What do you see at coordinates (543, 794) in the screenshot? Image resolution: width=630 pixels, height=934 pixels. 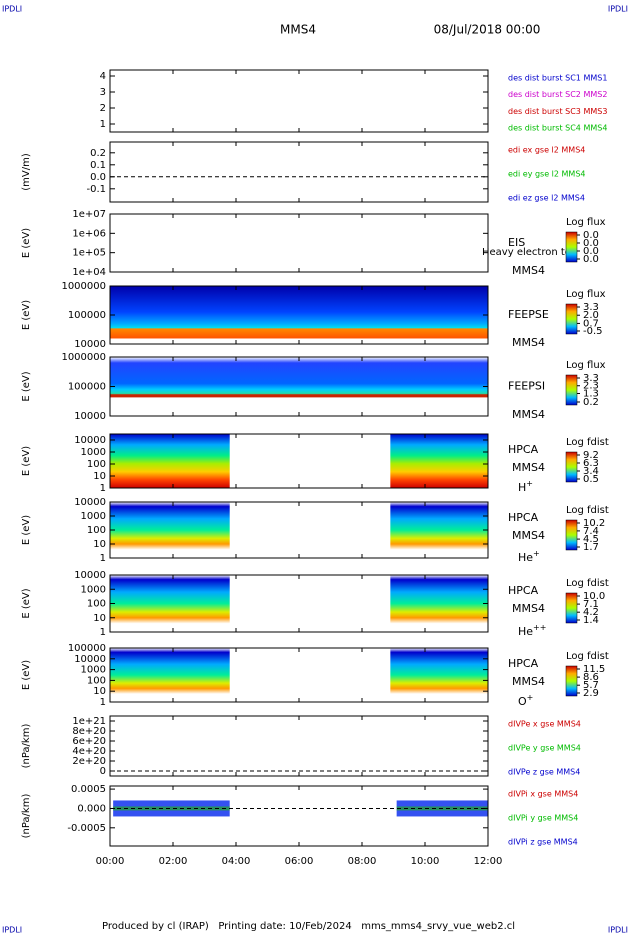 I see `legend-entry: dIVPi x gse MMS4` at bounding box center [543, 794].